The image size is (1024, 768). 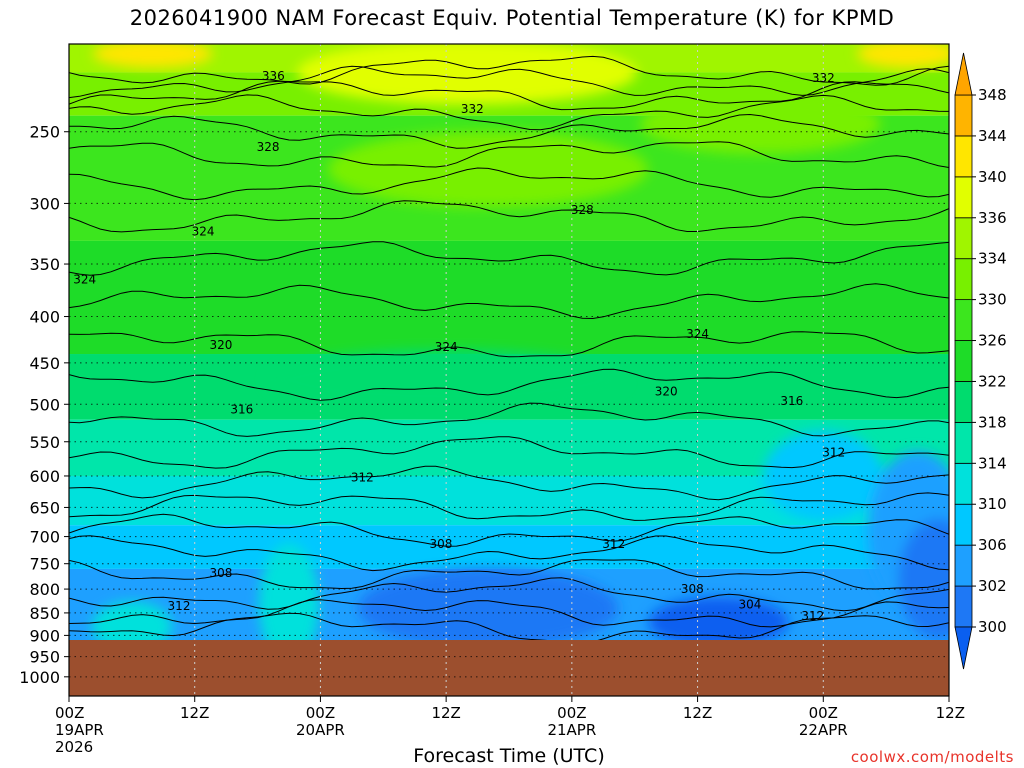 I want to click on contour-label: 336, so click(x=273, y=76).